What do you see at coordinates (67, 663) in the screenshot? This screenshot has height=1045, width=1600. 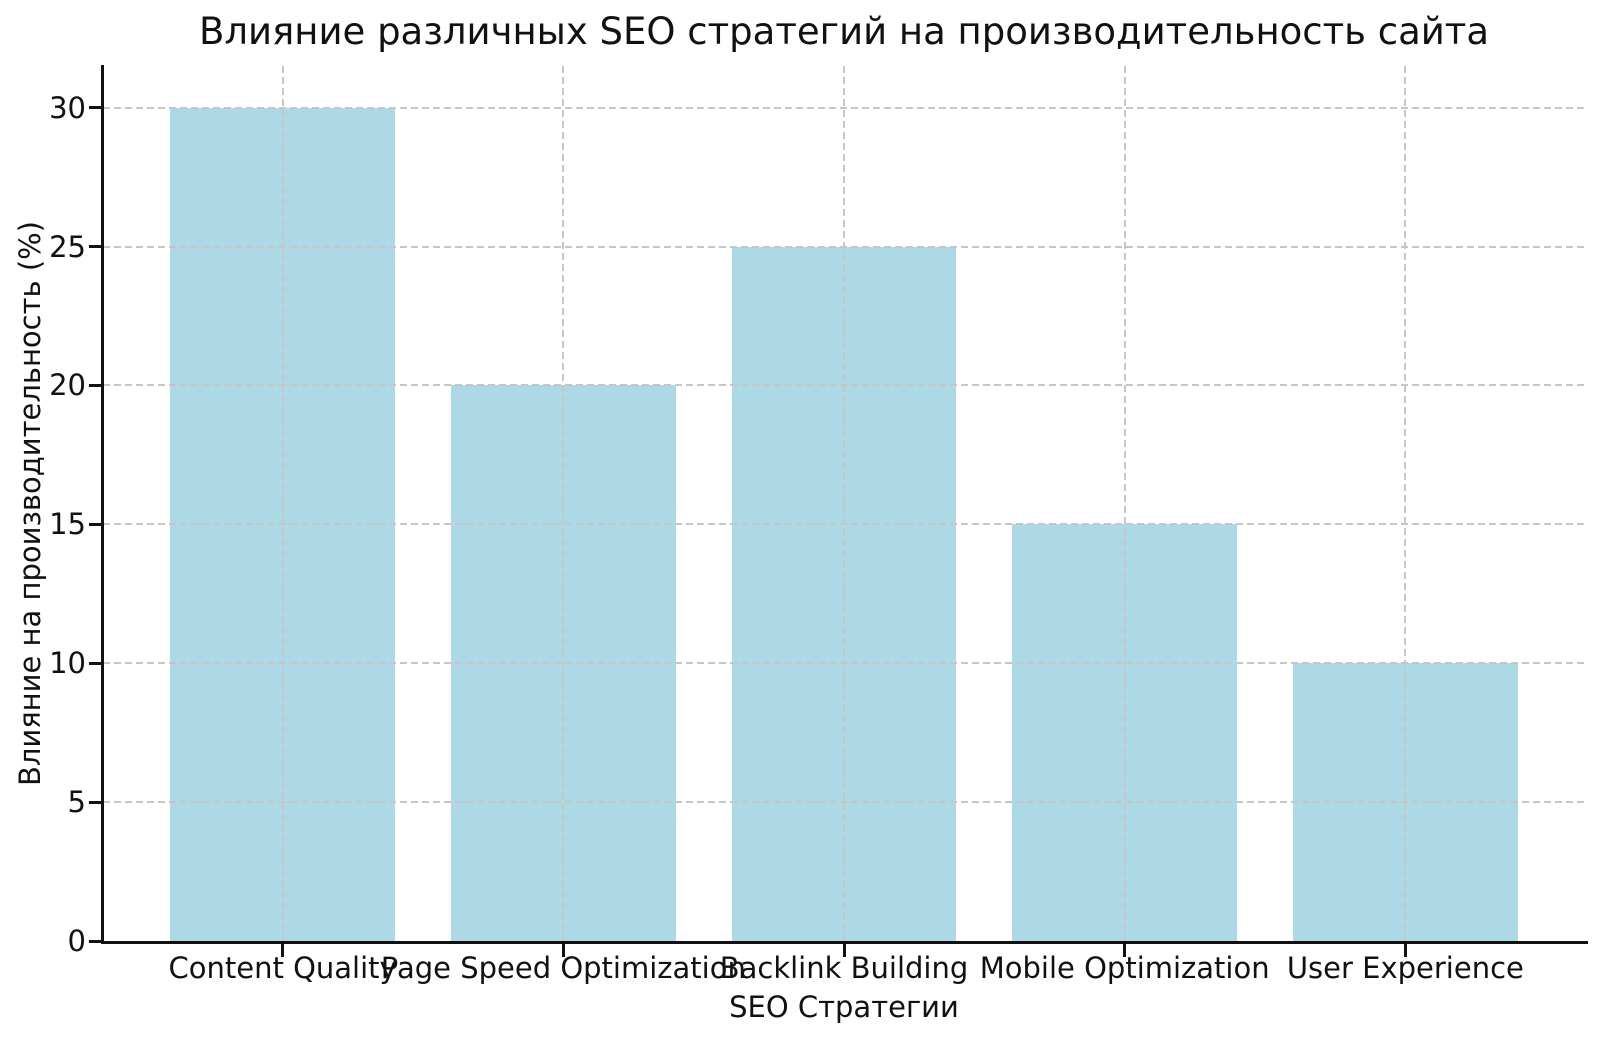 I see `y-tick-label: 10` at bounding box center [67, 663].